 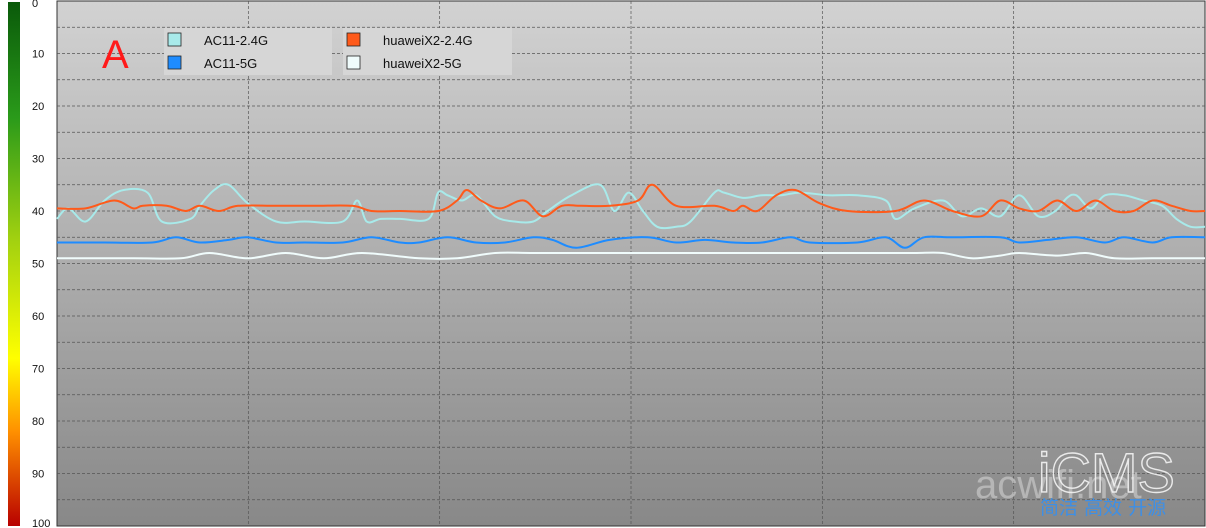 What do you see at coordinates (115, 55) in the screenshot?
I see `panel-marker: A` at bounding box center [115, 55].